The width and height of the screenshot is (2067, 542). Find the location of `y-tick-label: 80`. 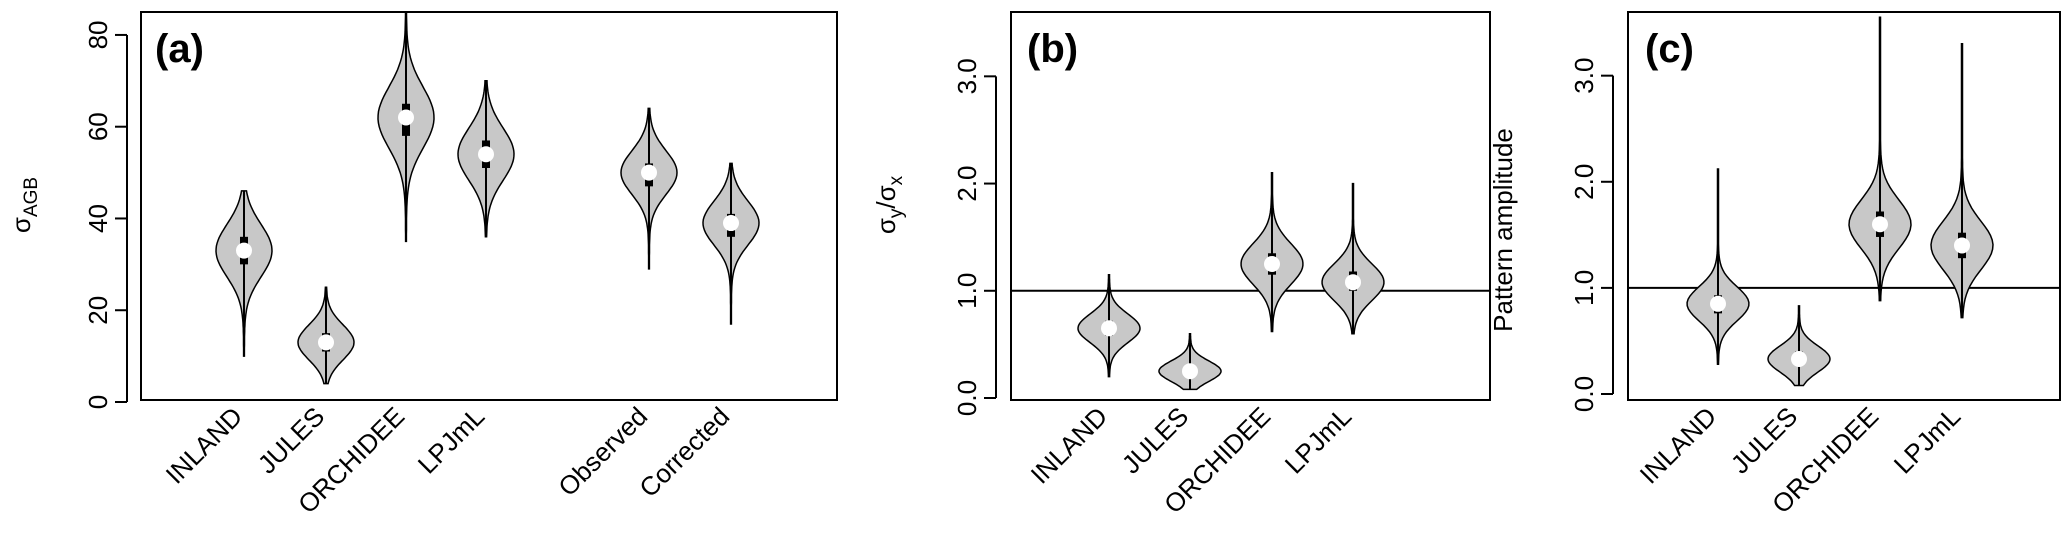

y-tick-label: 80 is located at coordinates (98, 34).